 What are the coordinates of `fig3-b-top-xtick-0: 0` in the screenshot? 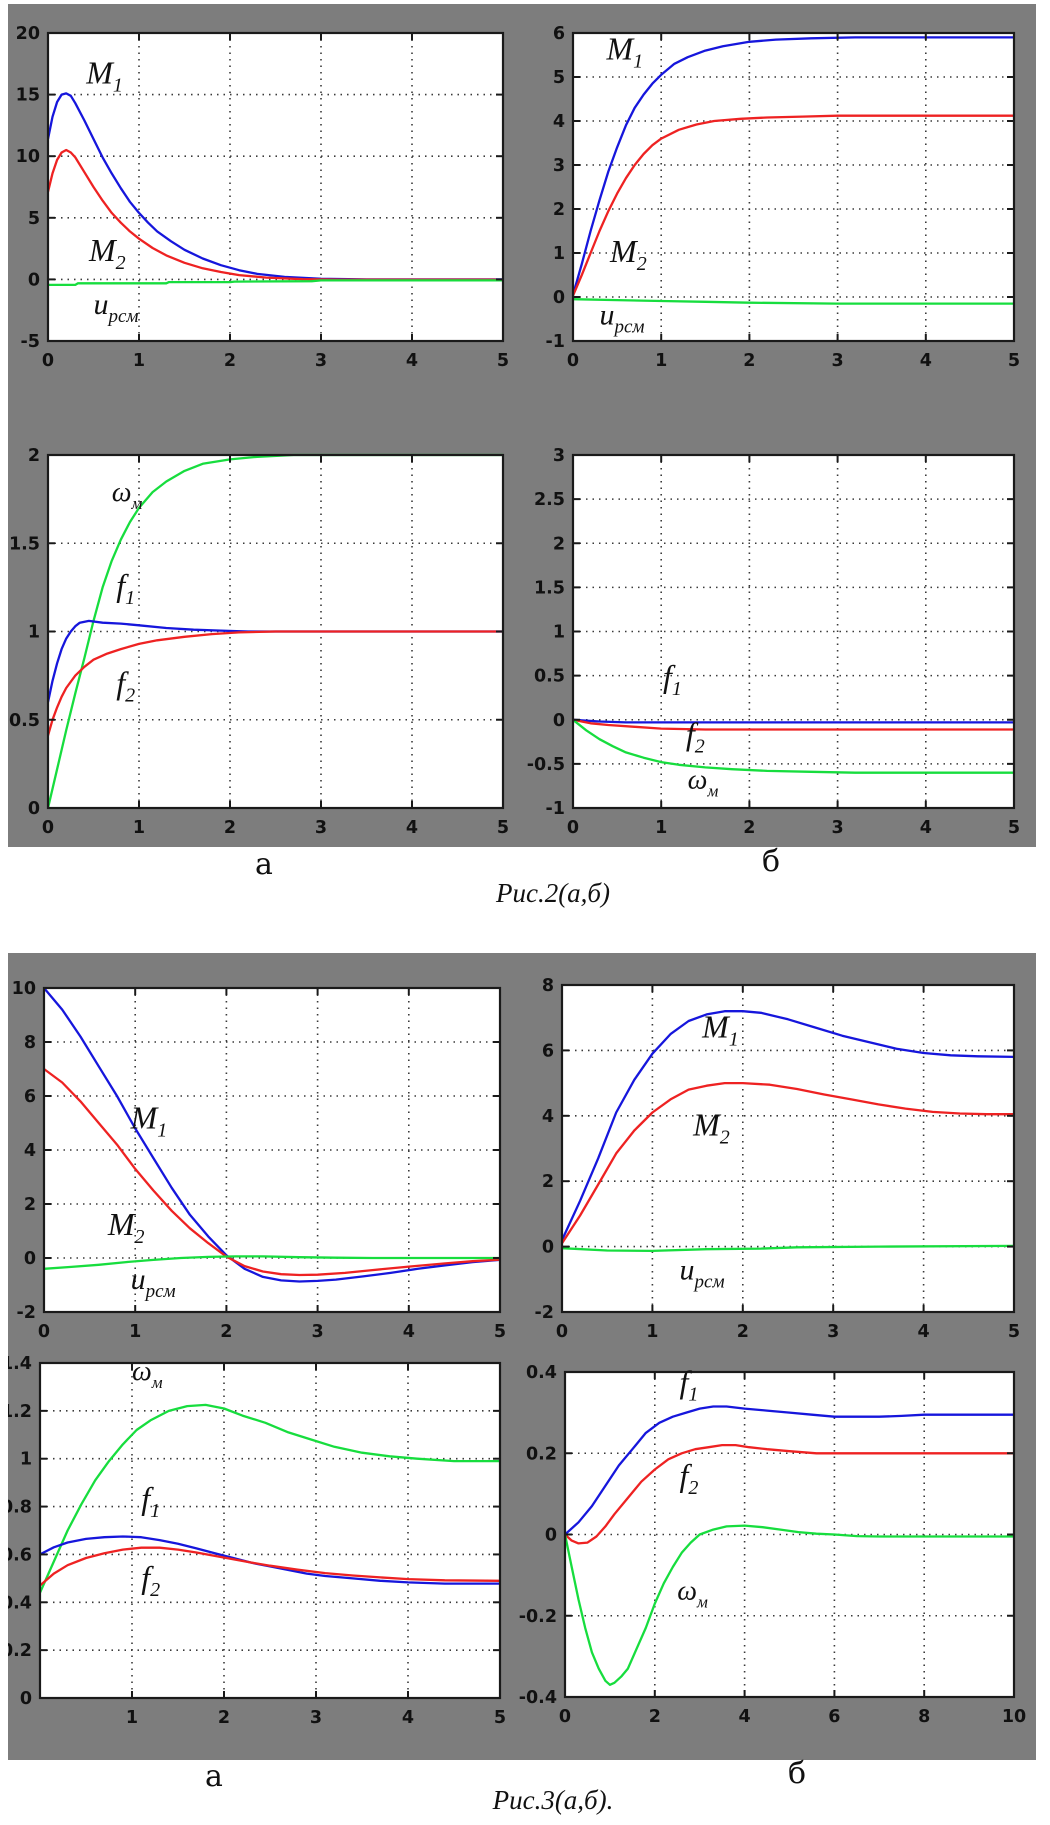 It's located at (562, 1332).